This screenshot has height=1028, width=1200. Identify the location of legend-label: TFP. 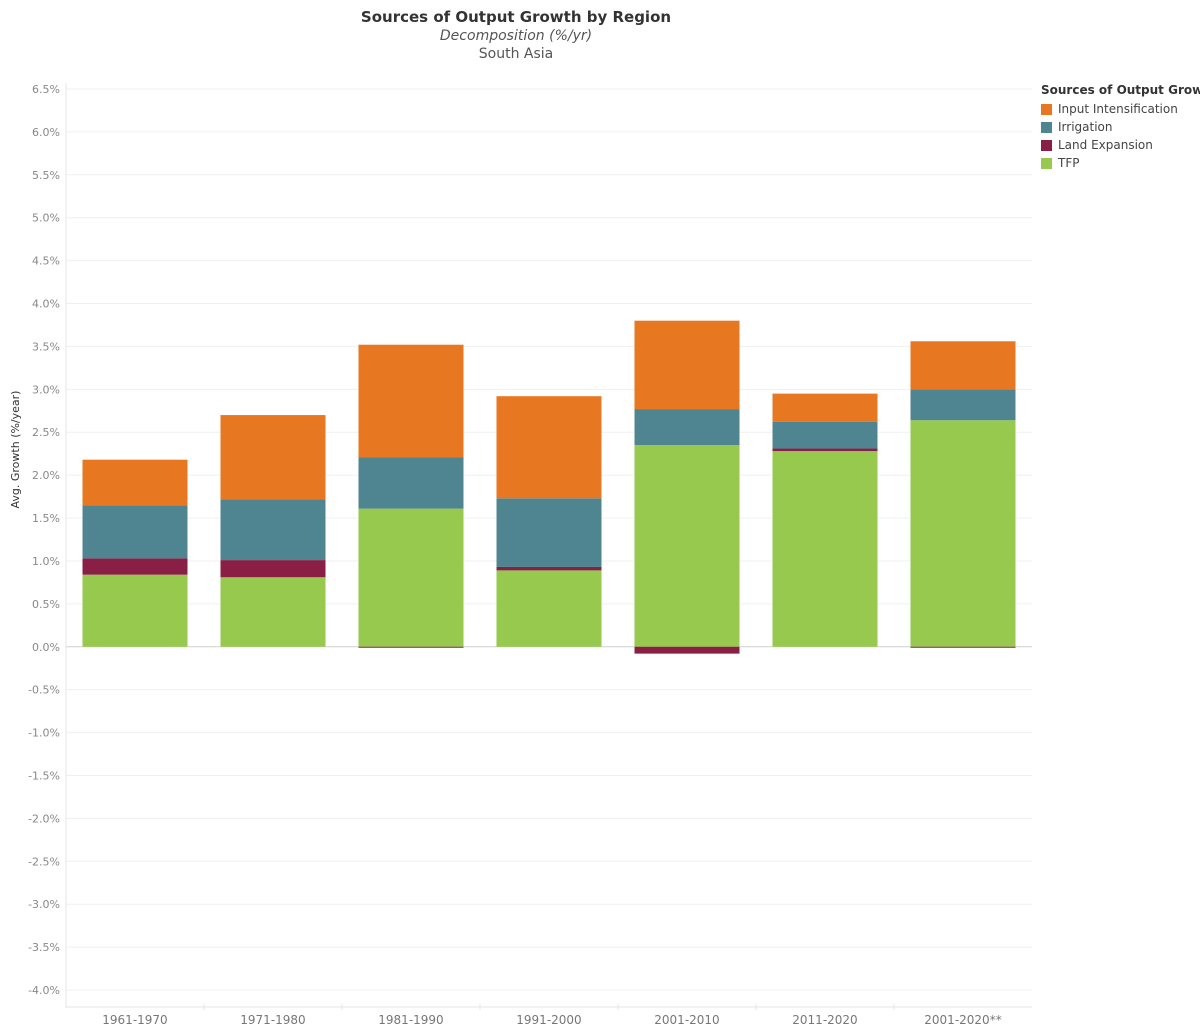
(1069, 163).